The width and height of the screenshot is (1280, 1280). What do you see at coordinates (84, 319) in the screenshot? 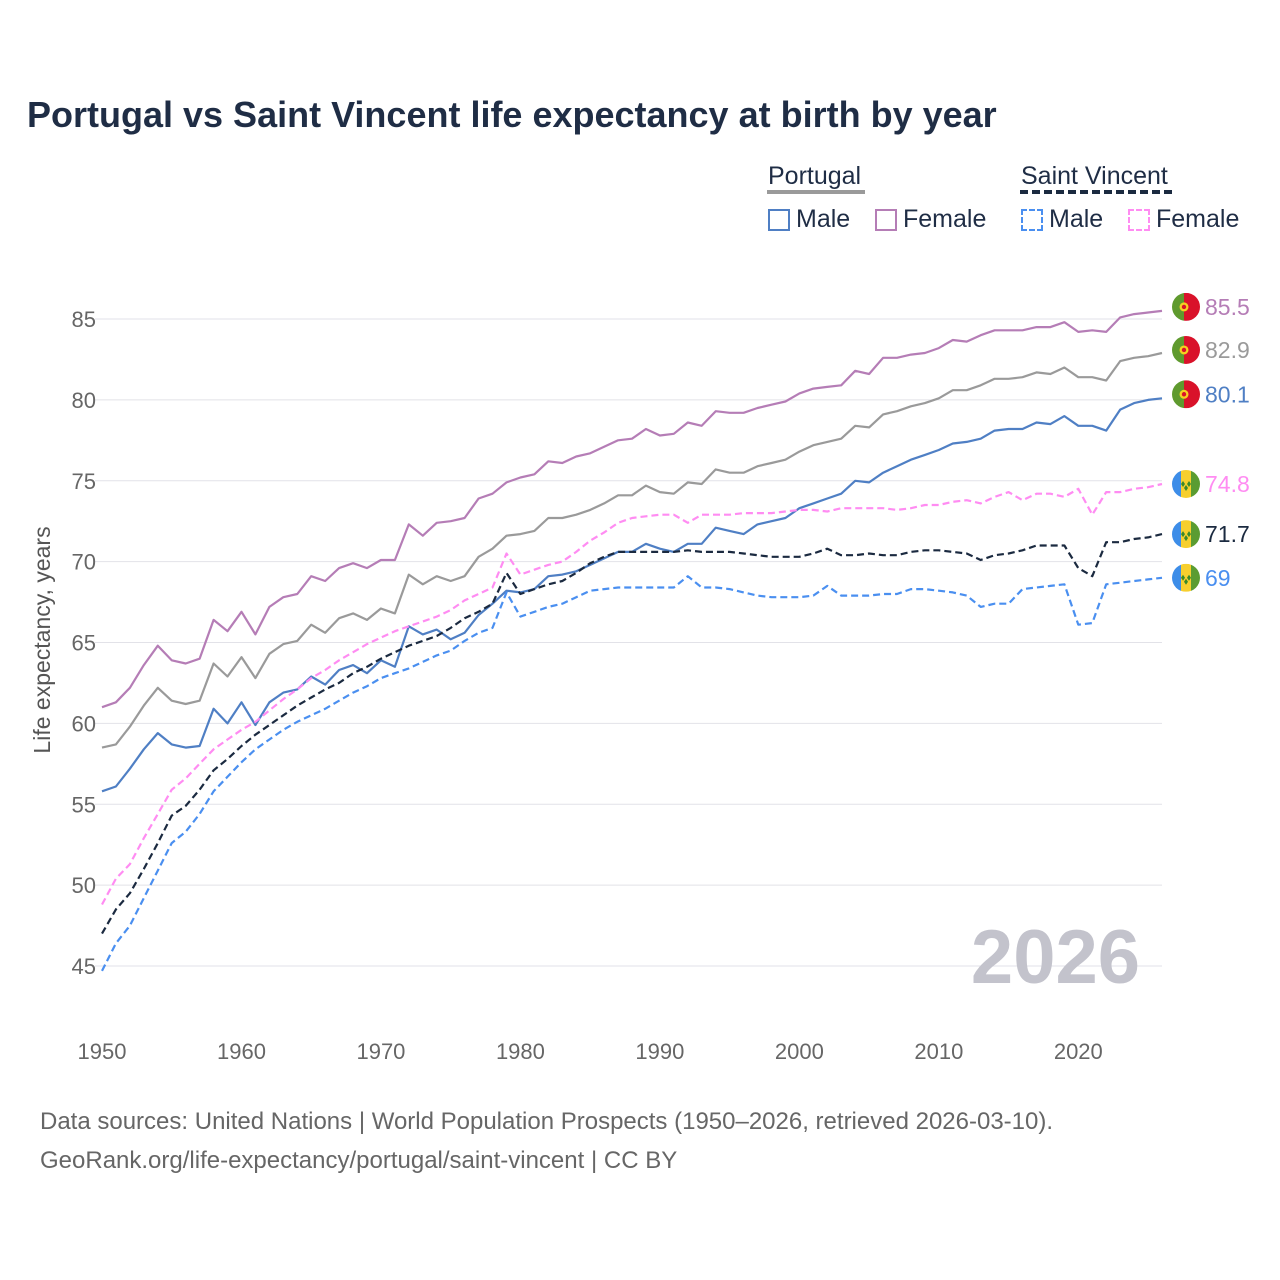
I see `y-tick-label: 85` at bounding box center [84, 319].